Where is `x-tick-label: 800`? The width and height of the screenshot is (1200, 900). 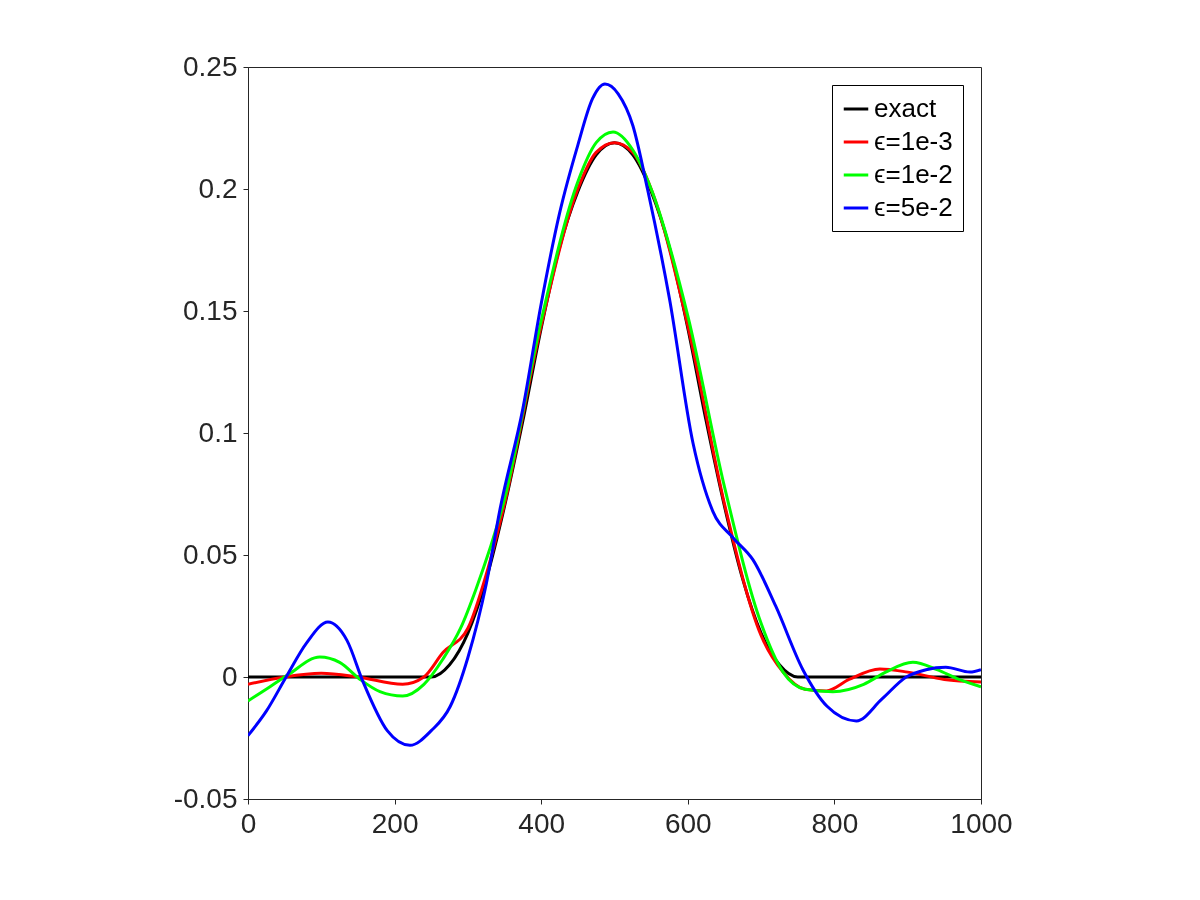
x-tick-label: 800 is located at coordinates (835, 823).